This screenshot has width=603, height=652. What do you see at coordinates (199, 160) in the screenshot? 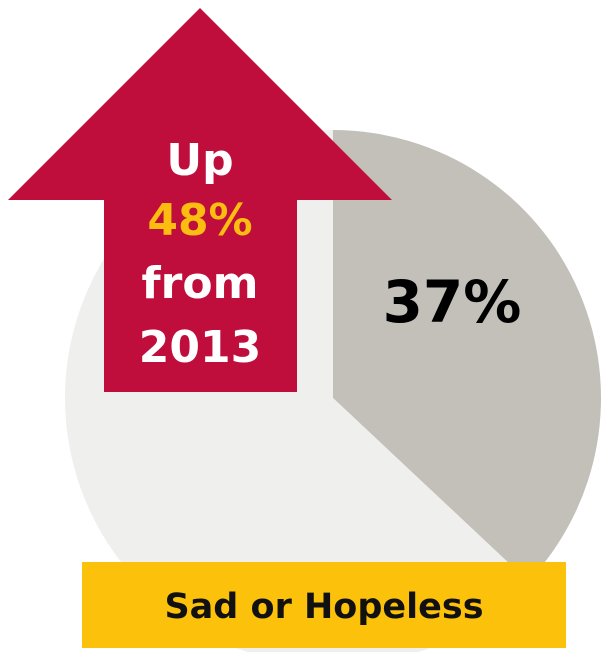
I see `arrow-text-up: Up` at bounding box center [199, 160].